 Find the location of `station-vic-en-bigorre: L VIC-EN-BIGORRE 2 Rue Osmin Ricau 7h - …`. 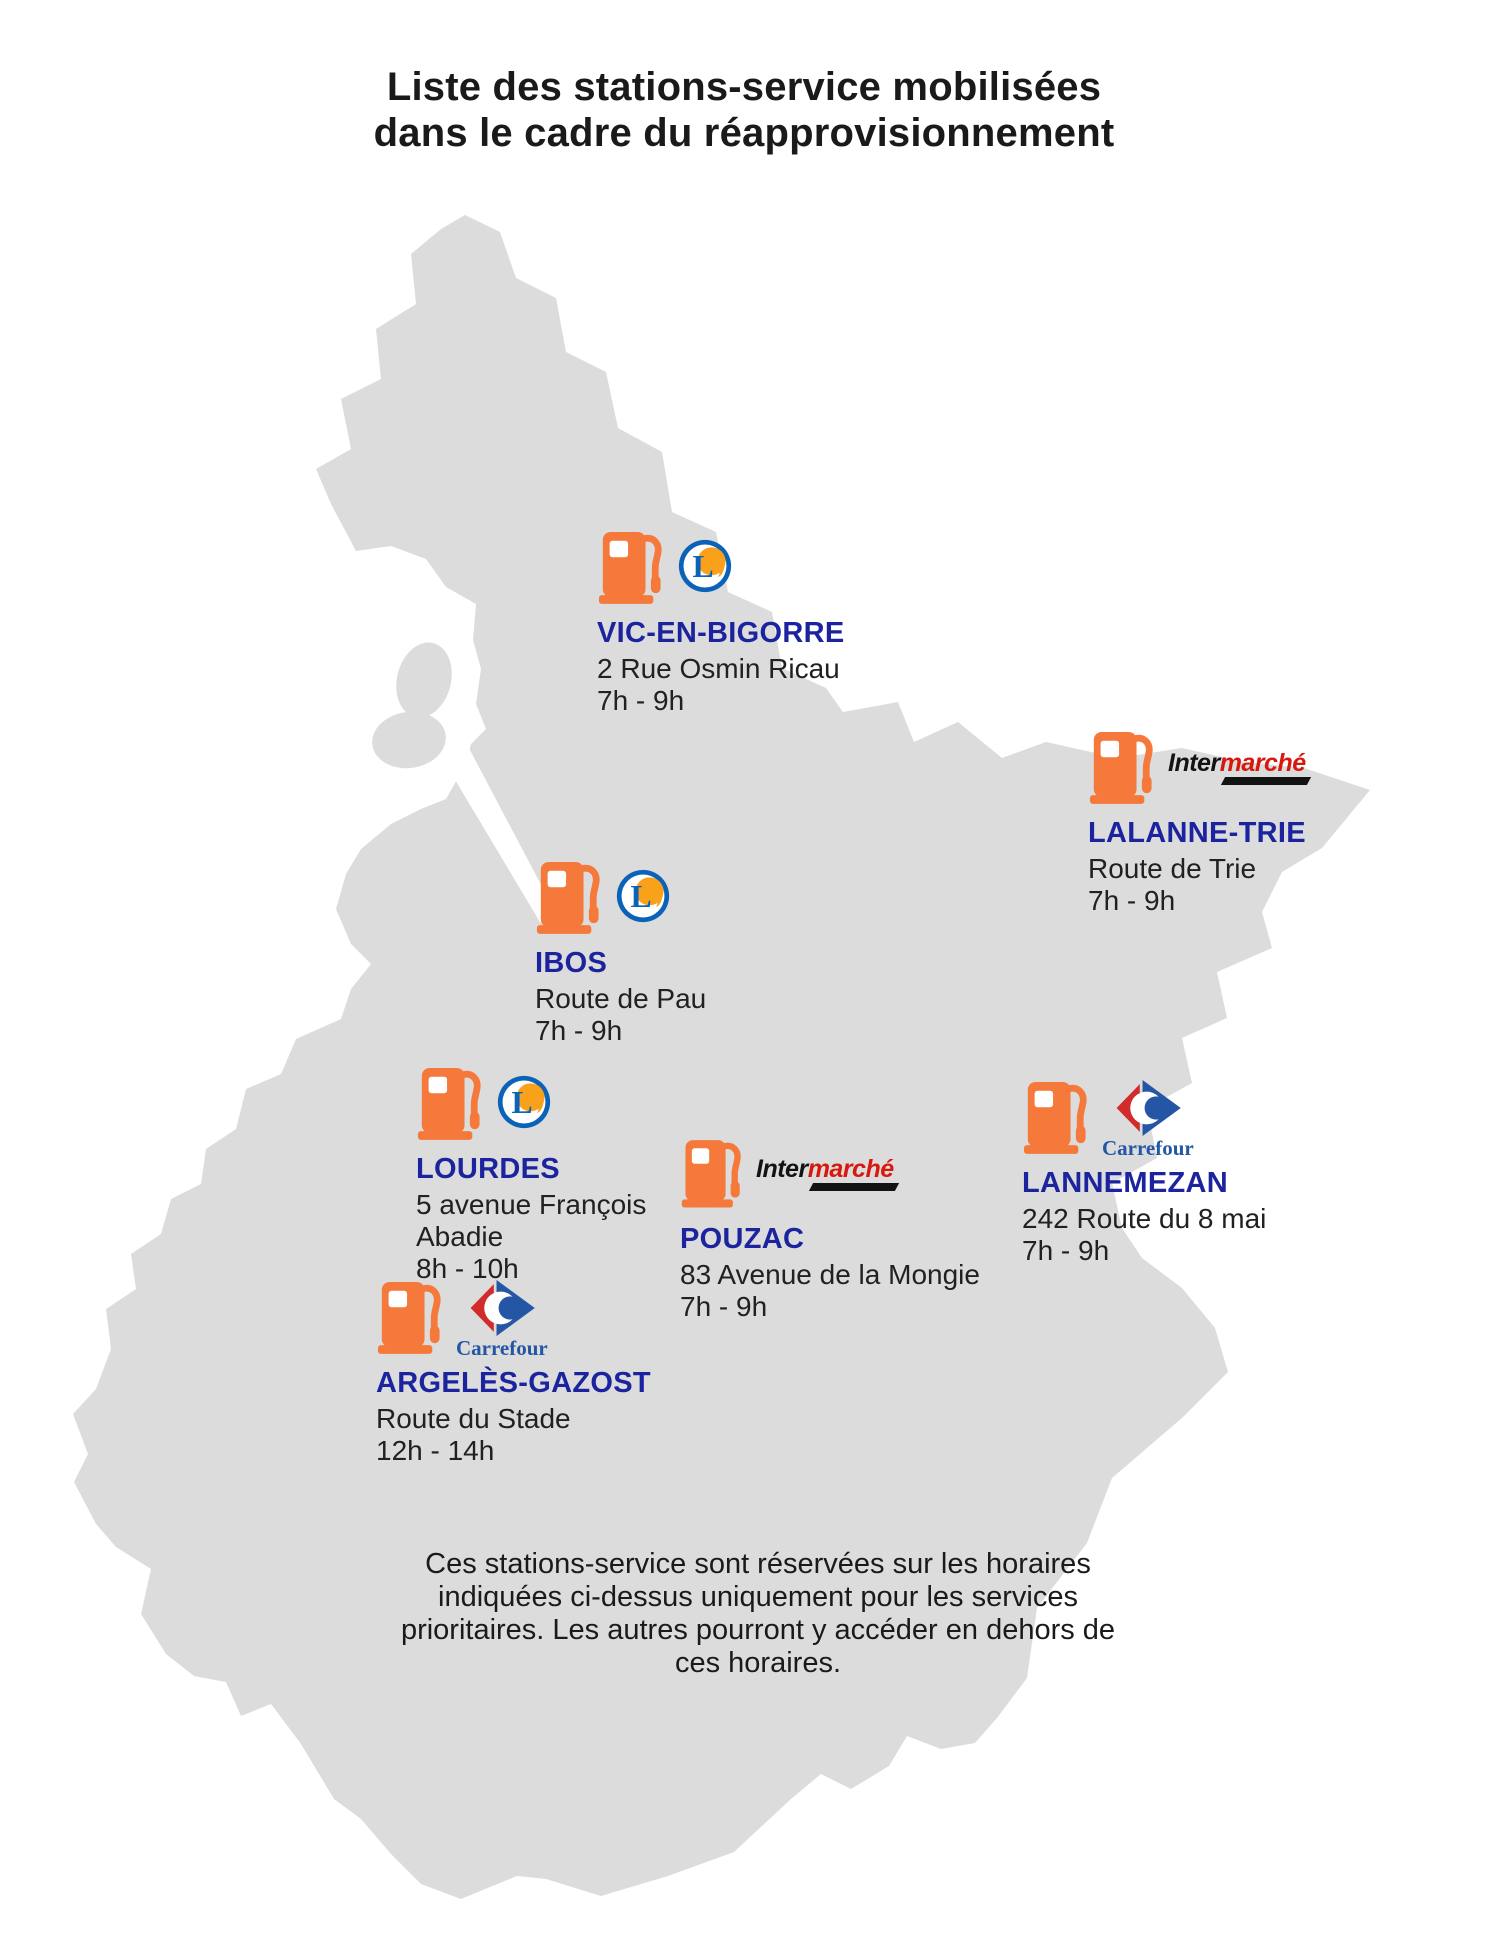

station-vic-en-bigorre: L VIC-EN-BIGORRE 2 Rue Osmin Ricau 7h - … is located at coordinates (721, 622).